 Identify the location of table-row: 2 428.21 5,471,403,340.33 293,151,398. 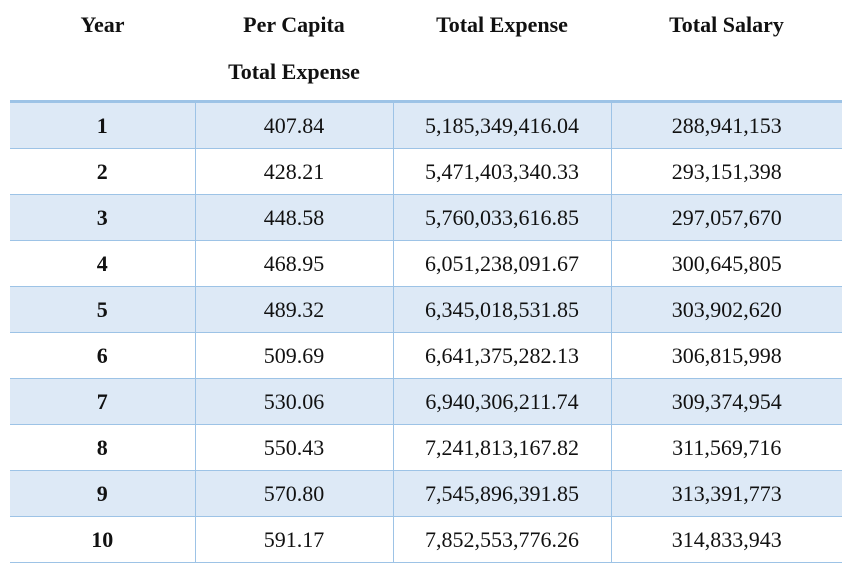
(426, 171).